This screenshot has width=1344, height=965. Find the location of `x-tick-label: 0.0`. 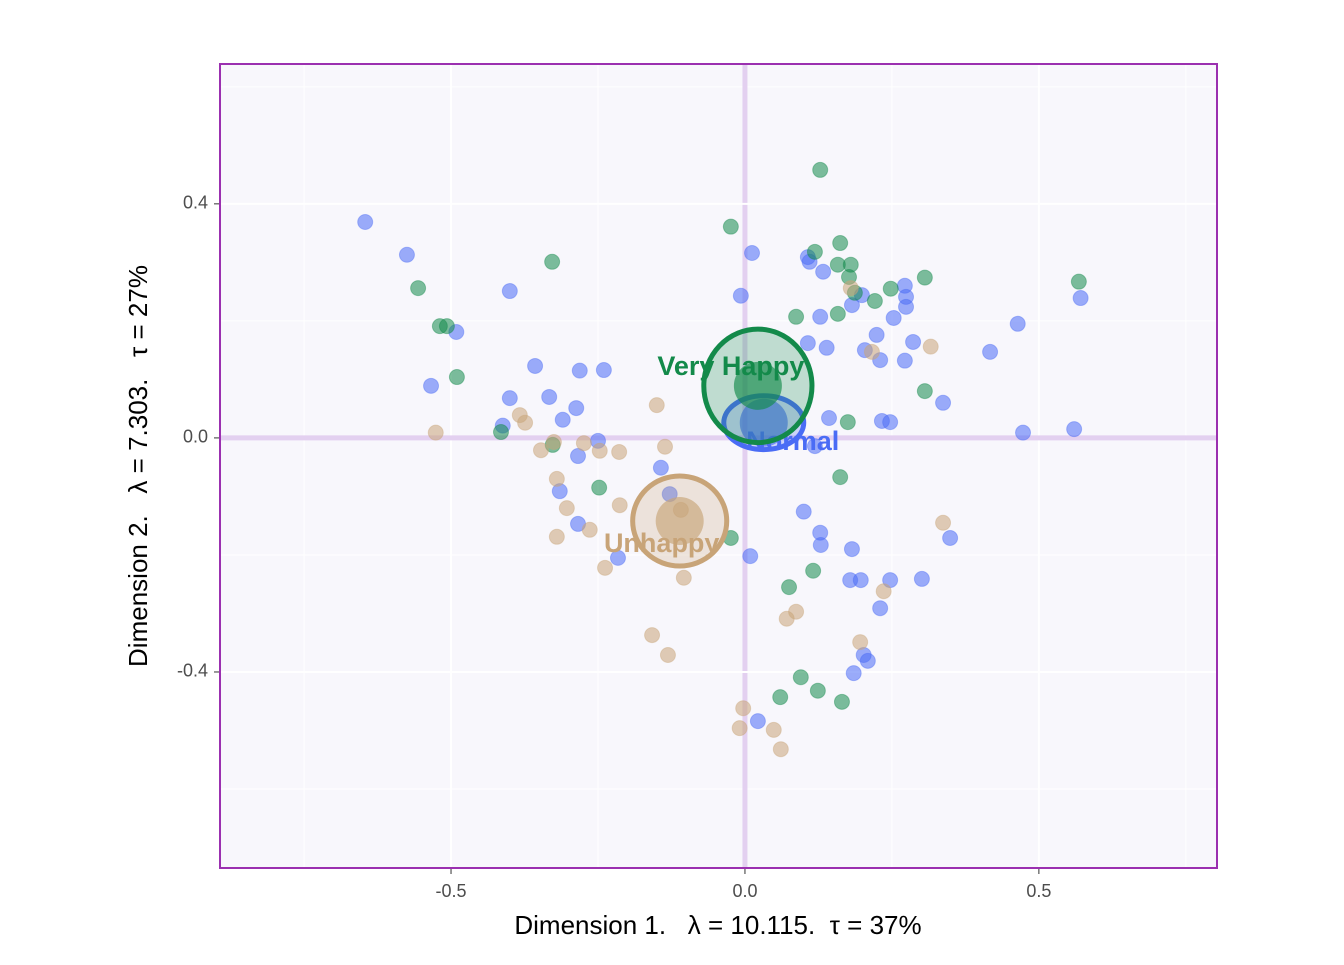

x-tick-label: 0.0 is located at coordinates (744, 891).